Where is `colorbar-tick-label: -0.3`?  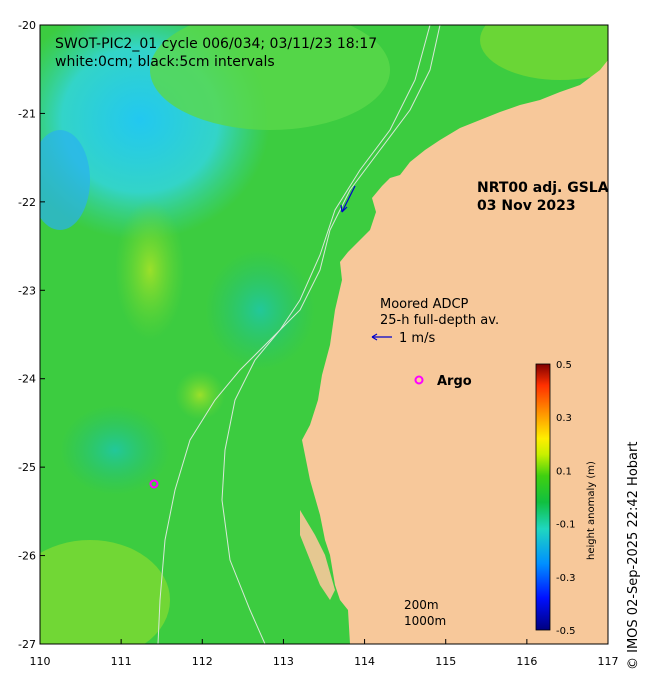
colorbar-tick-label: -0.3 is located at coordinates (566, 578).